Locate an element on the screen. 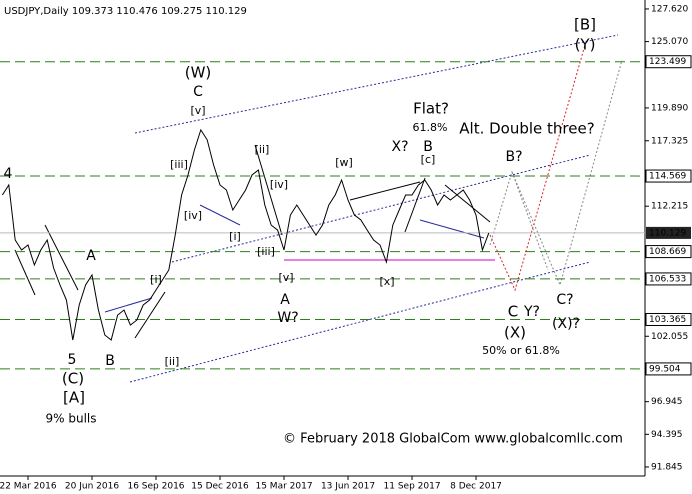 The image size is (692, 494). x-tick-label: 15 Dec 2016 is located at coordinates (220, 487).